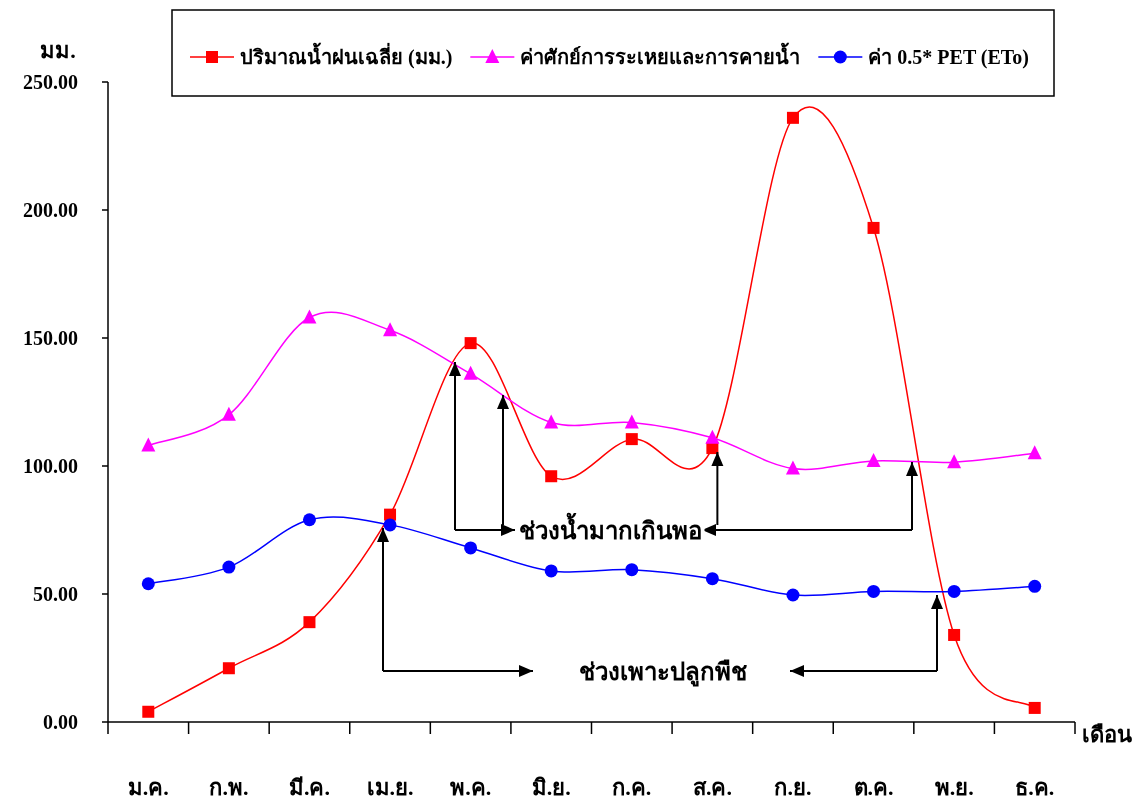 The width and height of the screenshot is (1144, 805). I want to click on x-tick-label: มิ.ย., so click(551, 787).